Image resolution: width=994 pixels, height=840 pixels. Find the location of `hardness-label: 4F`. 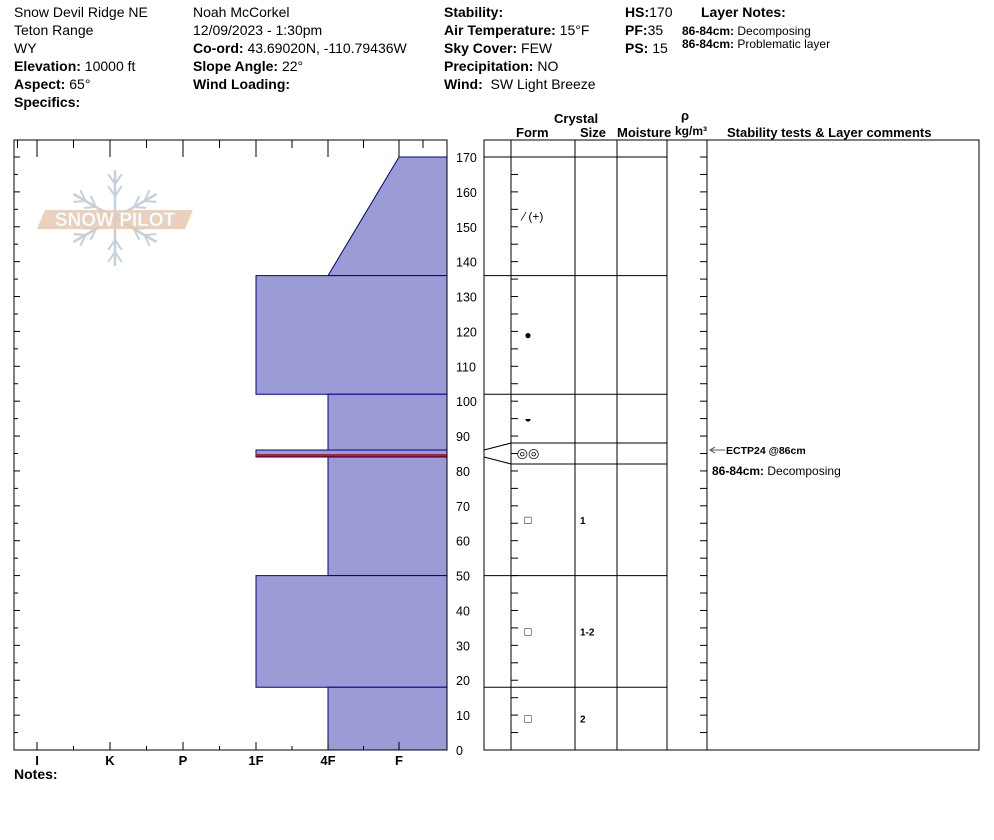

hardness-label: 4F is located at coordinates (327, 760).